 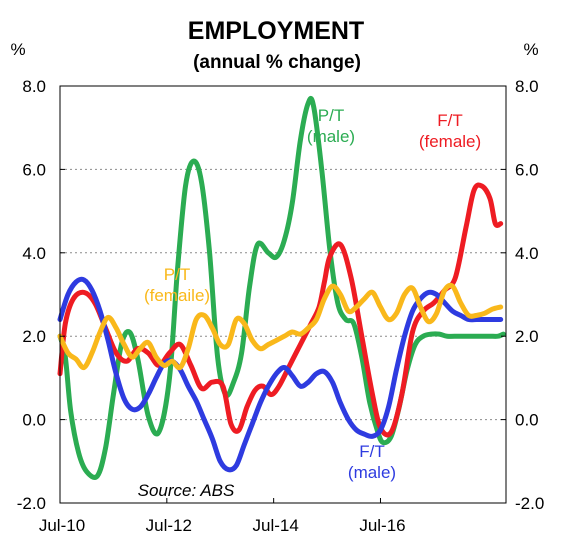 I want to click on y-tick-label-left: -2.0, so click(x=31, y=503).